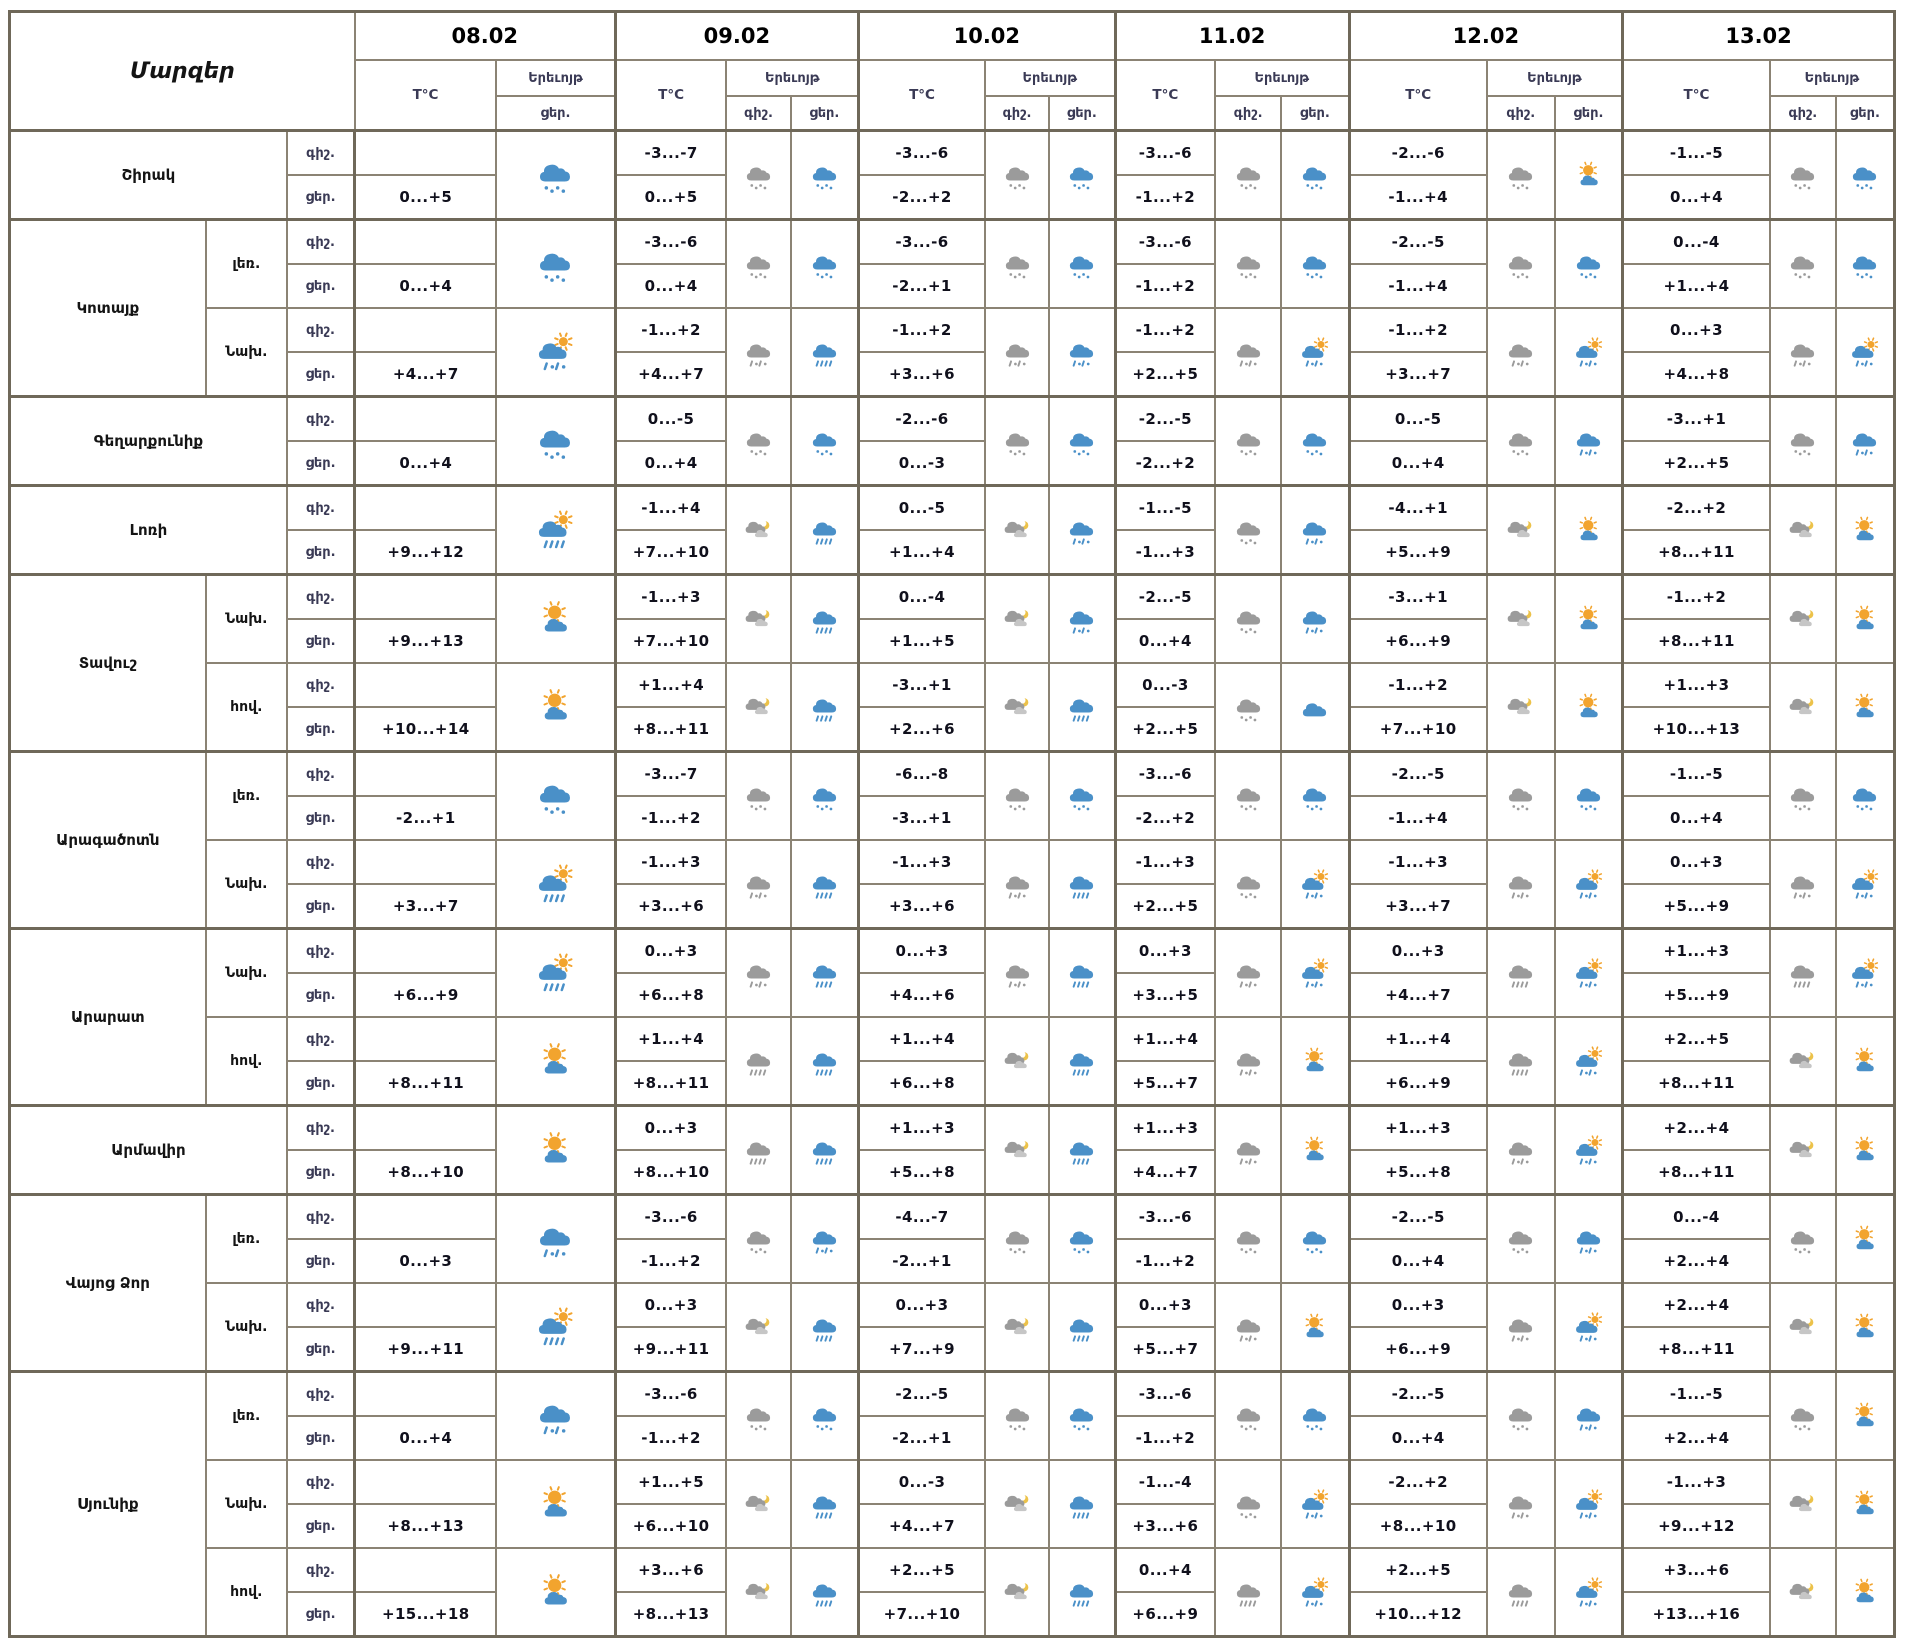 This screenshot has width=1920, height=1652. What do you see at coordinates (921, 286) in the screenshot?
I see `day-temp: -2...+1` at bounding box center [921, 286].